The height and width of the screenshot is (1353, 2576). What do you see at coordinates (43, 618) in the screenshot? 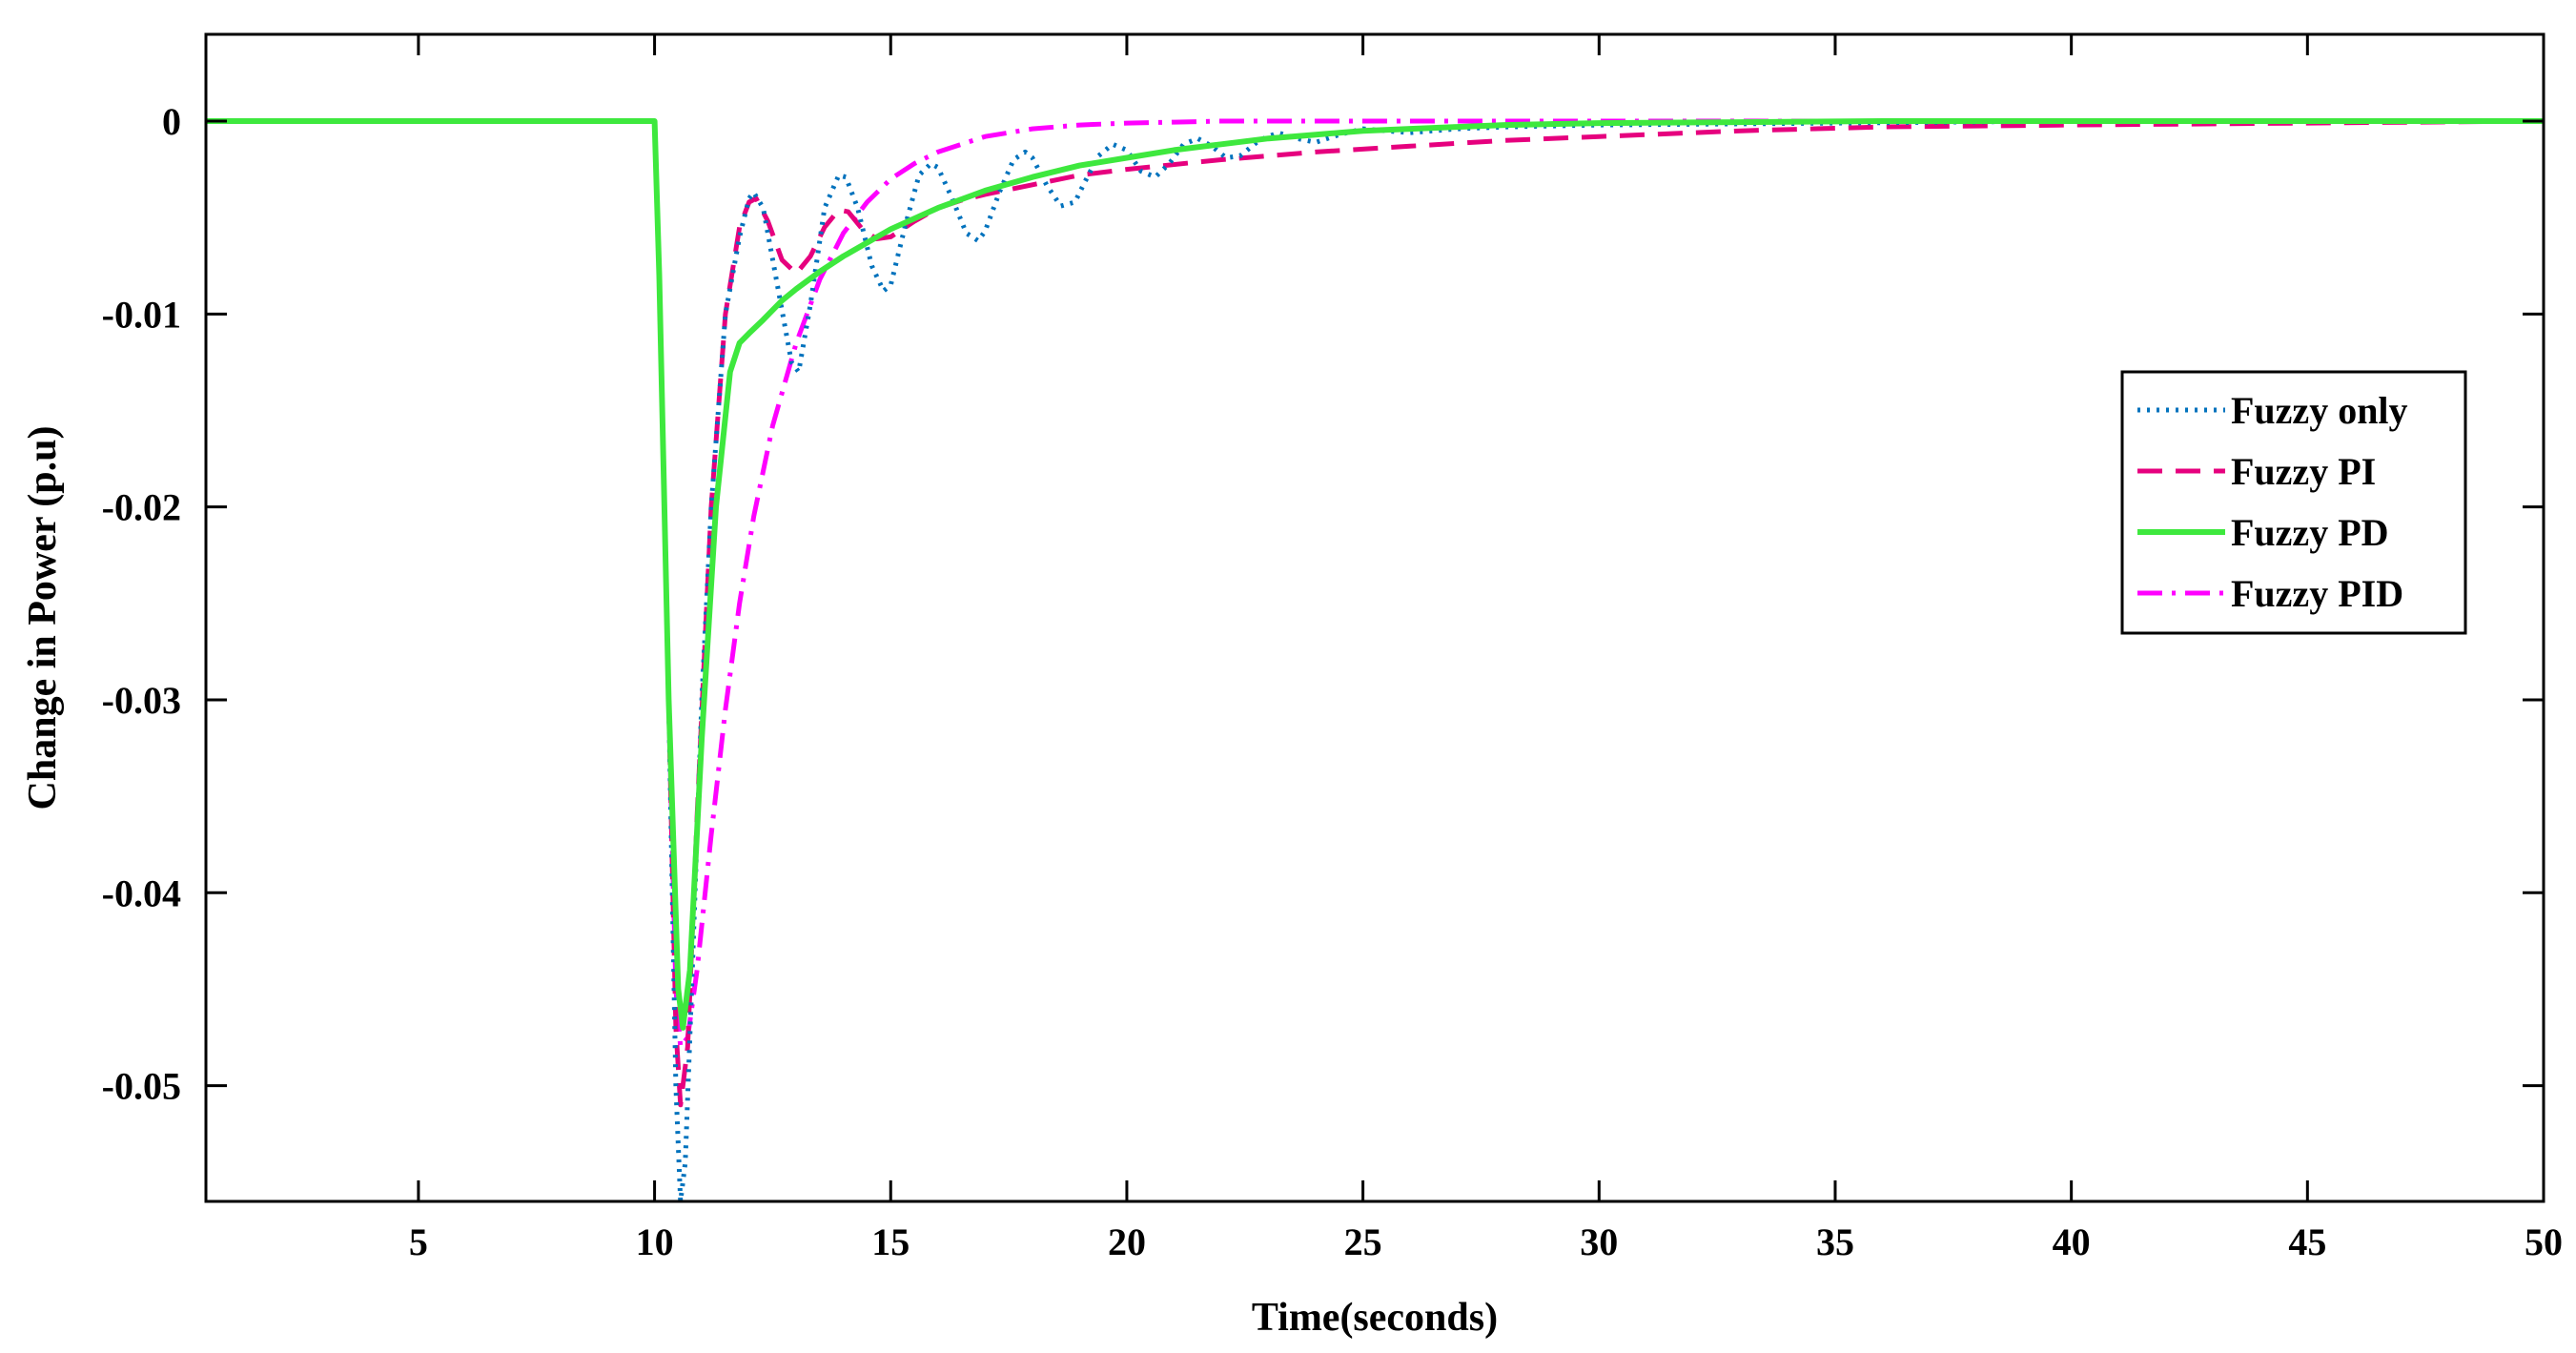
I see `y-axis-label: Change in Power (p.u)` at bounding box center [43, 618].